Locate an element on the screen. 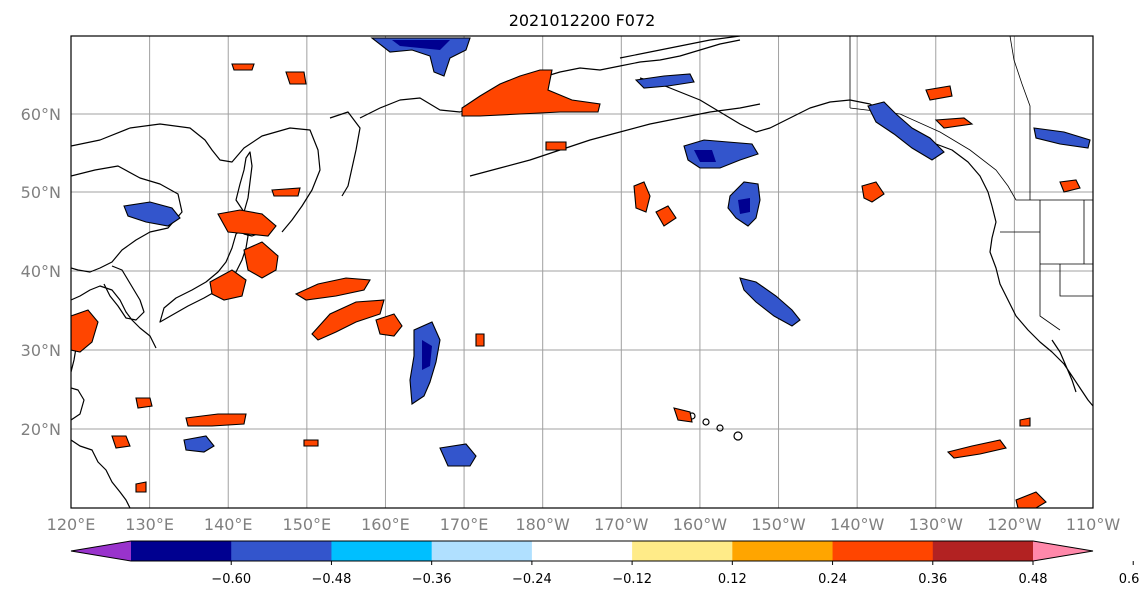 This screenshot has width=1139, height=599. colorbar-tick-label: 0.24 is located at coordinates (832, 579).